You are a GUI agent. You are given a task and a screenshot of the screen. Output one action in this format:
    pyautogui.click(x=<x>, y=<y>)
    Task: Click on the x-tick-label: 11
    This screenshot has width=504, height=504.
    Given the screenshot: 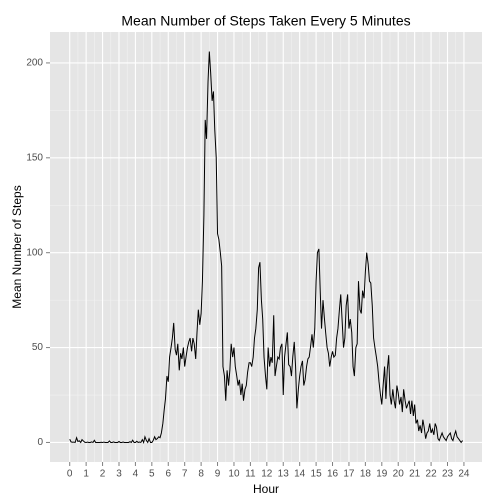 What is the action you would take?
    pyautogui.click(x=250, y=474)
    